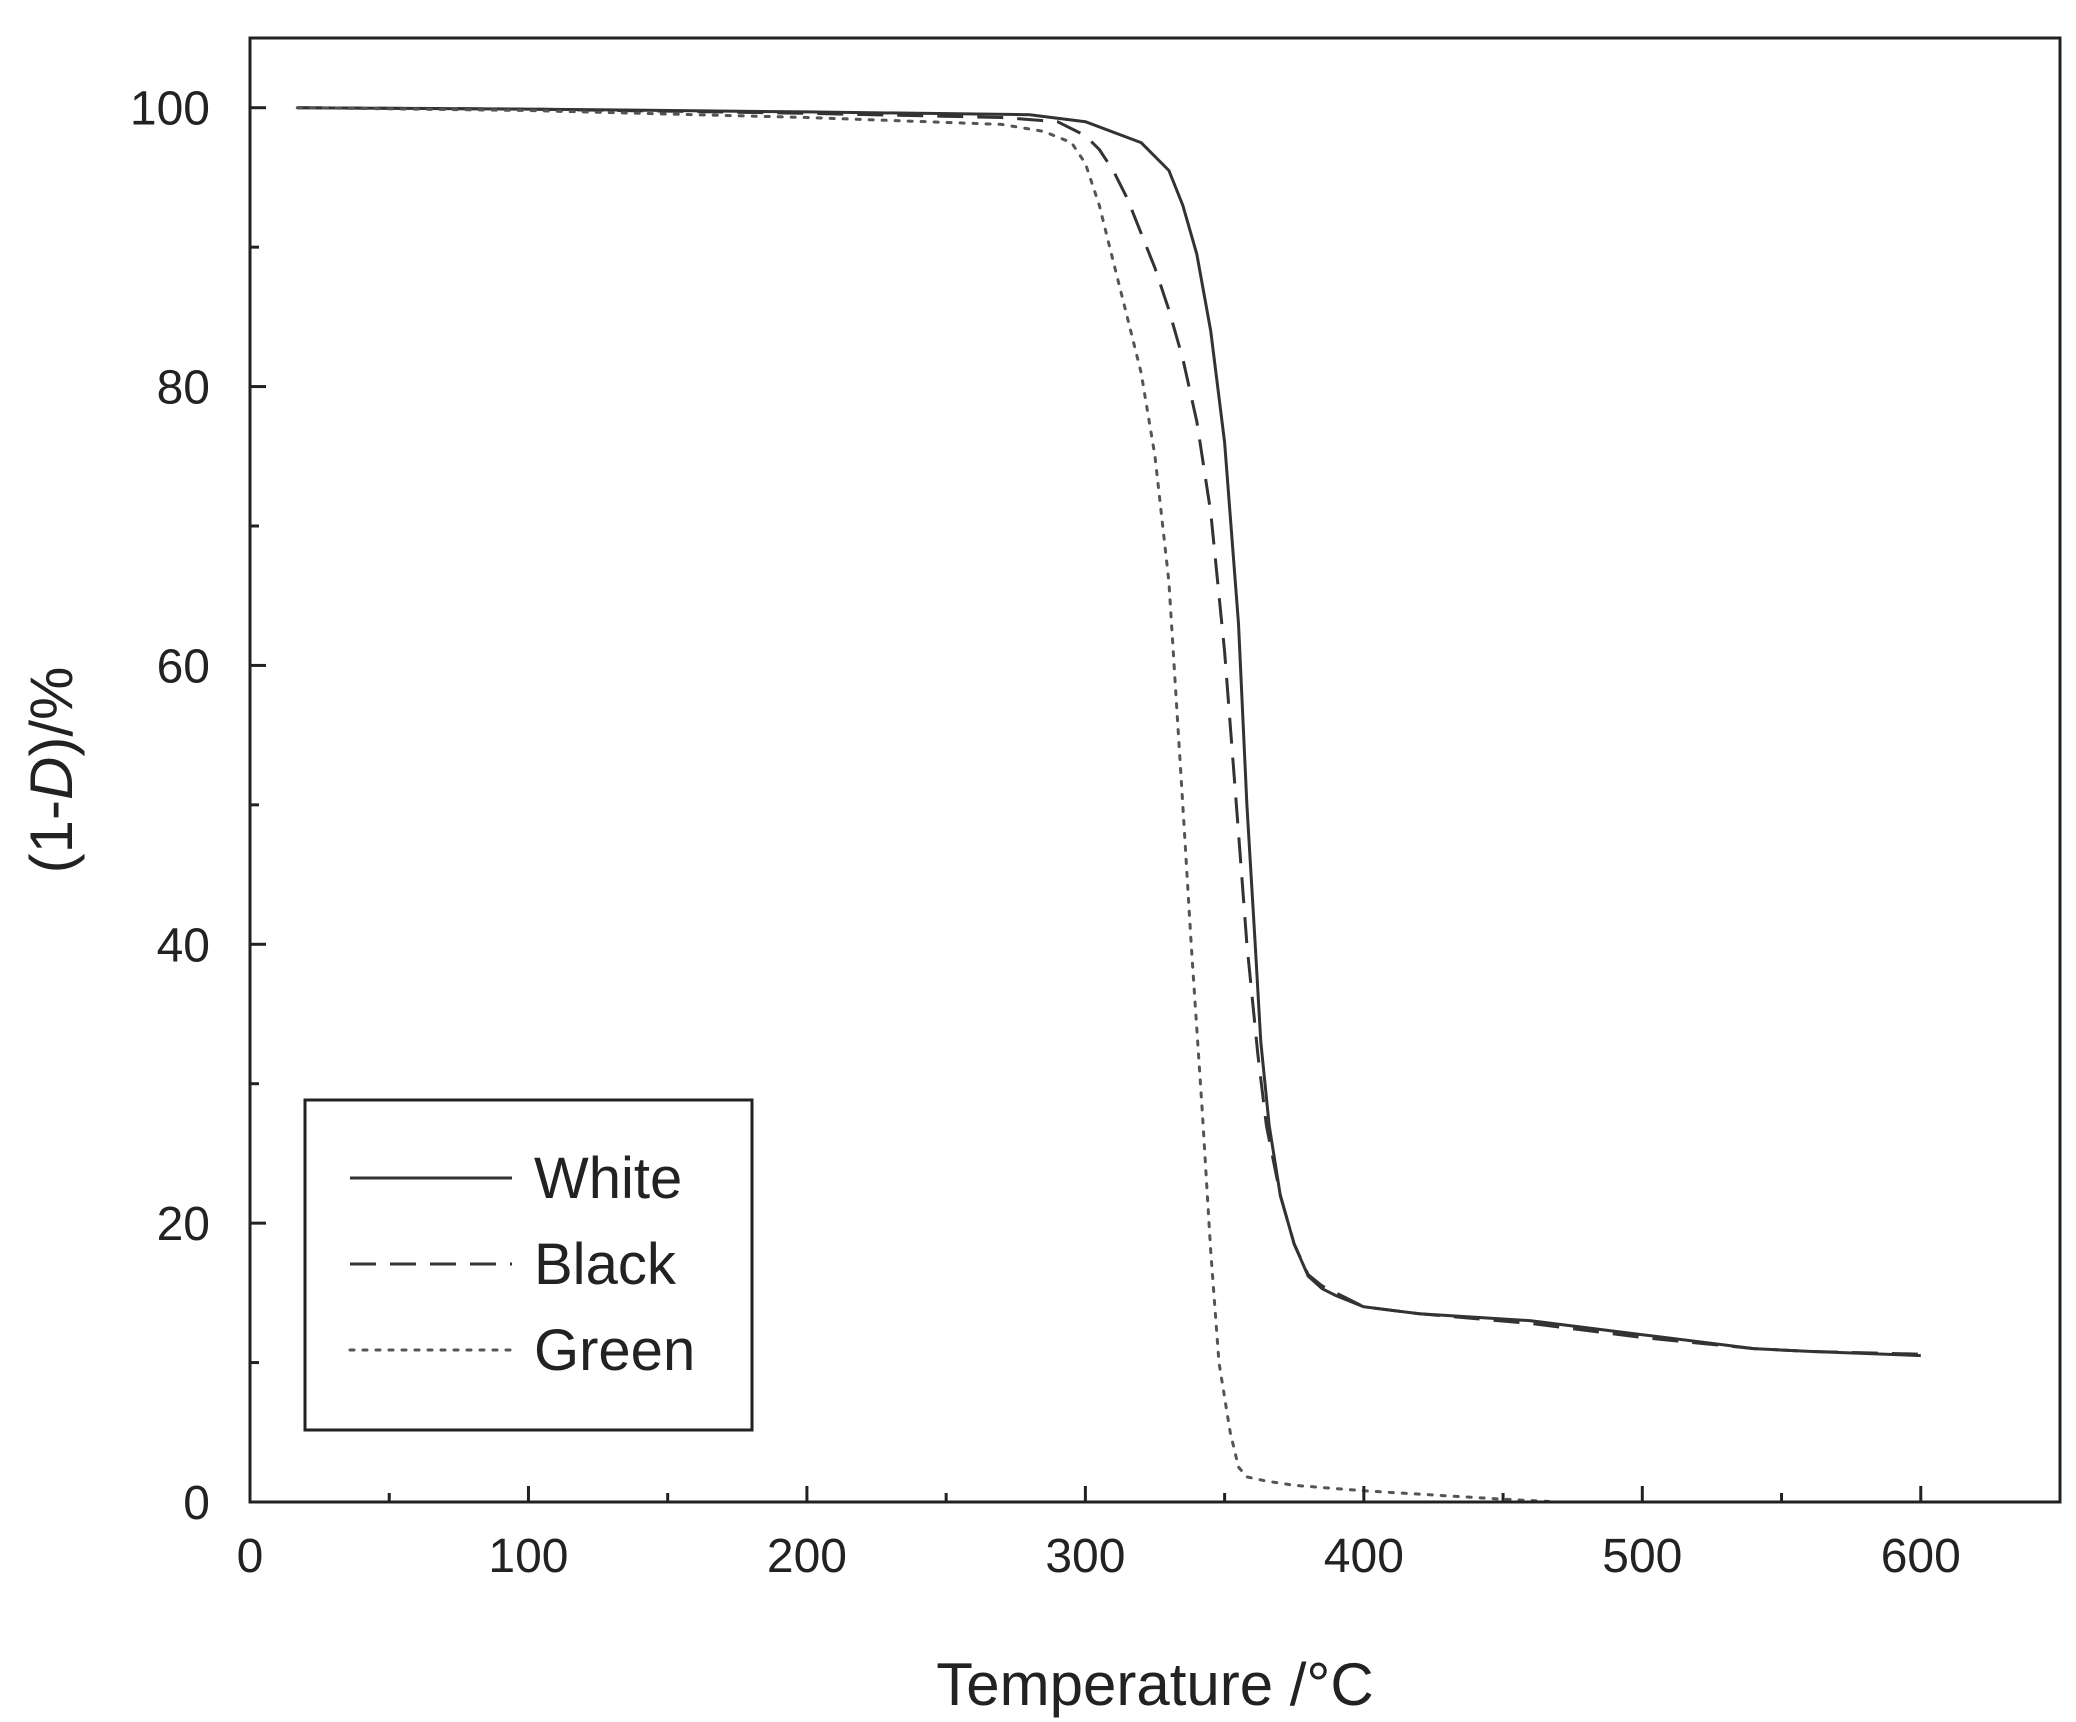 This screenshot has height=1722, width=2076. I want to click on x-tick-label: 100, so click(528, 1556).